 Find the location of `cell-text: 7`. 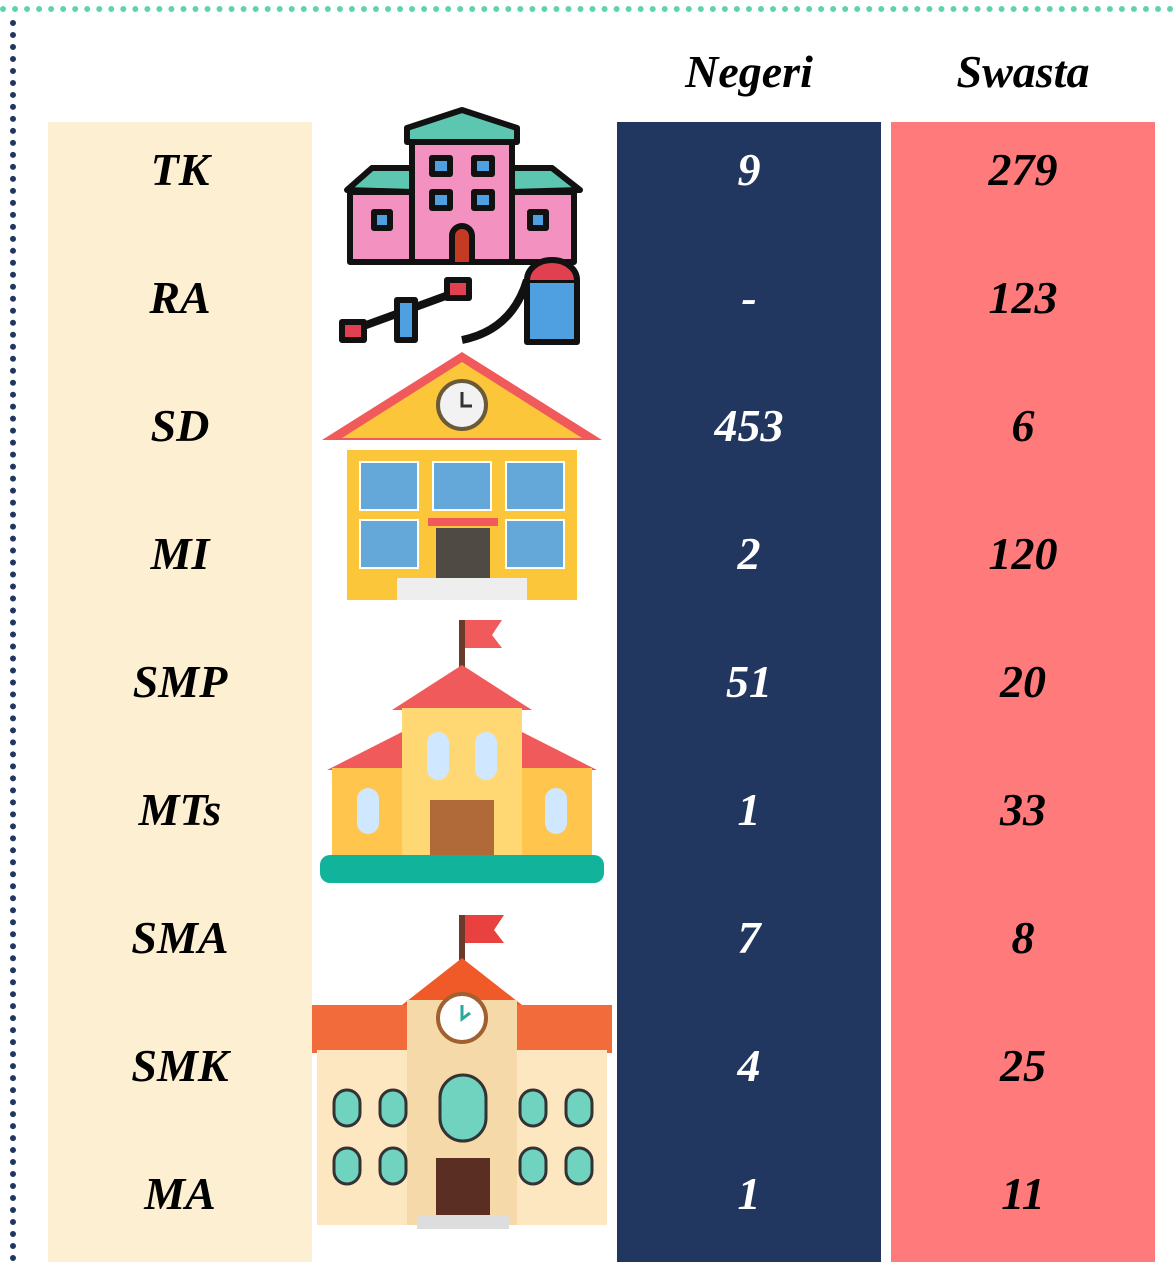

cell-text: 7 is located at coordinates (749, 937).